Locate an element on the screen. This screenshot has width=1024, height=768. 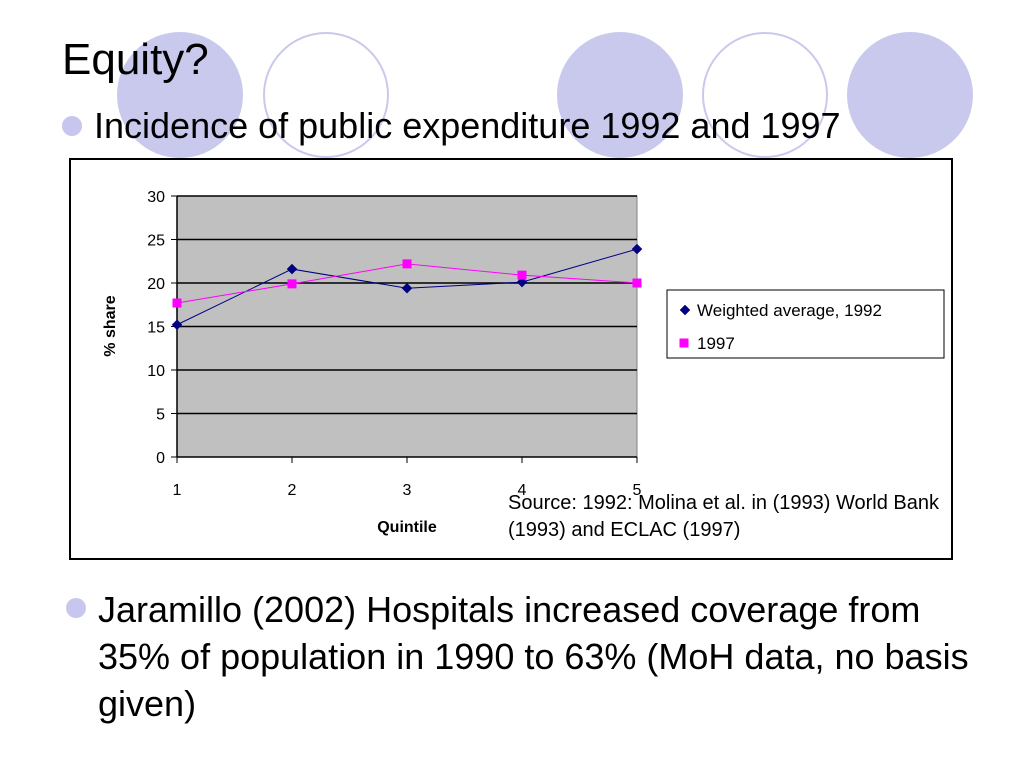
x-tick-label: 5 is located at coordinates (637, 490).